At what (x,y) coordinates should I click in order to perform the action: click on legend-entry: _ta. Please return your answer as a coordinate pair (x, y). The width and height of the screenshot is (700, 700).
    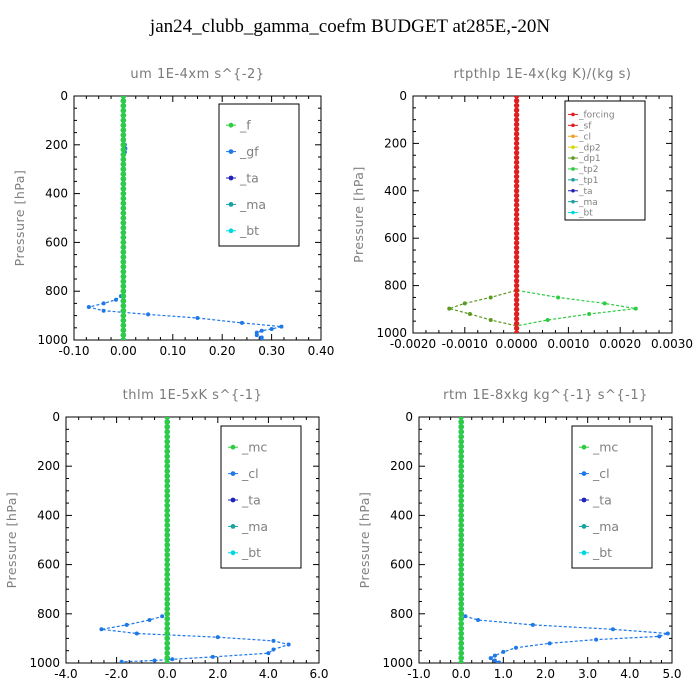
    Looking at the image, I should click on (249, 177).